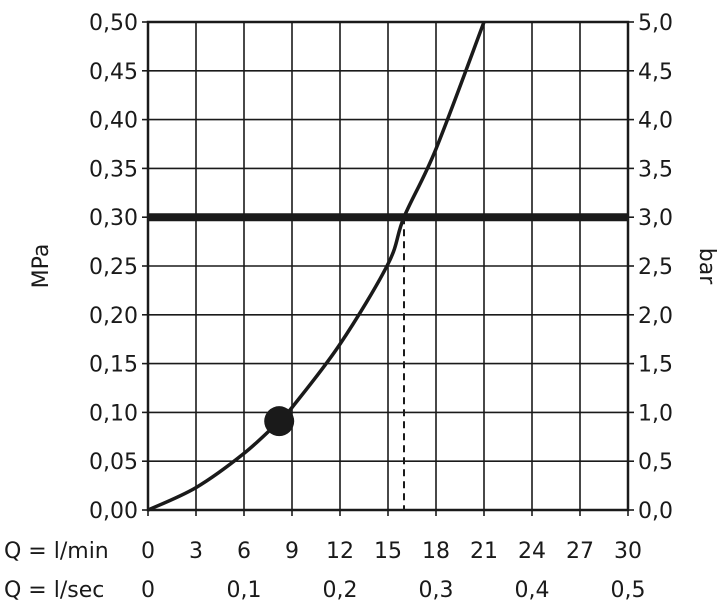  What do you see at coordinates (113, 23) in the screenshot?
I see `left-tick-label: 0,50` at bounding box center [113, 23].